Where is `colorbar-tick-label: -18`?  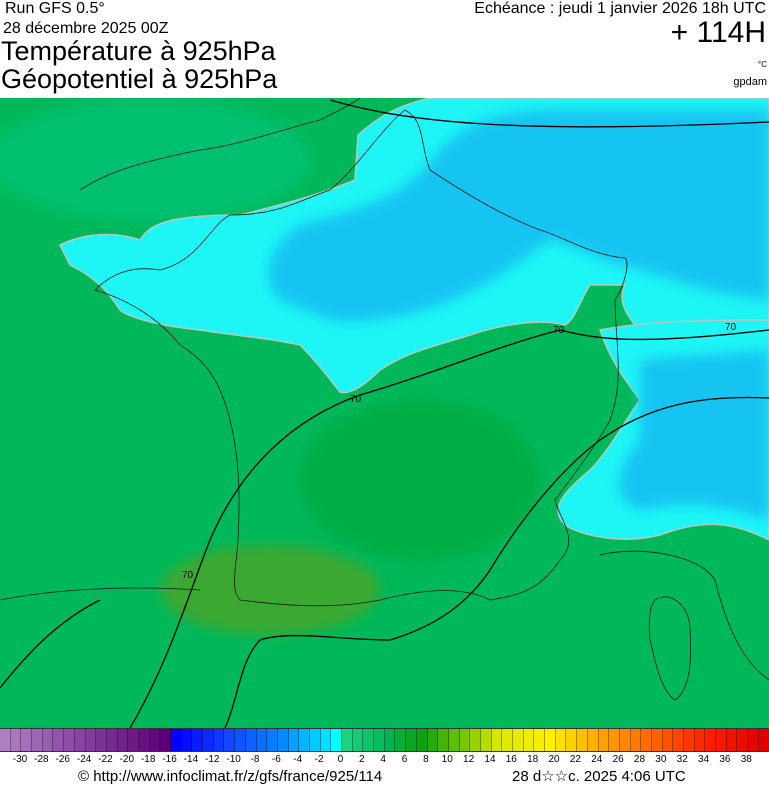 colorbar-tick-label: -18 is located at coordinates (148, 759).